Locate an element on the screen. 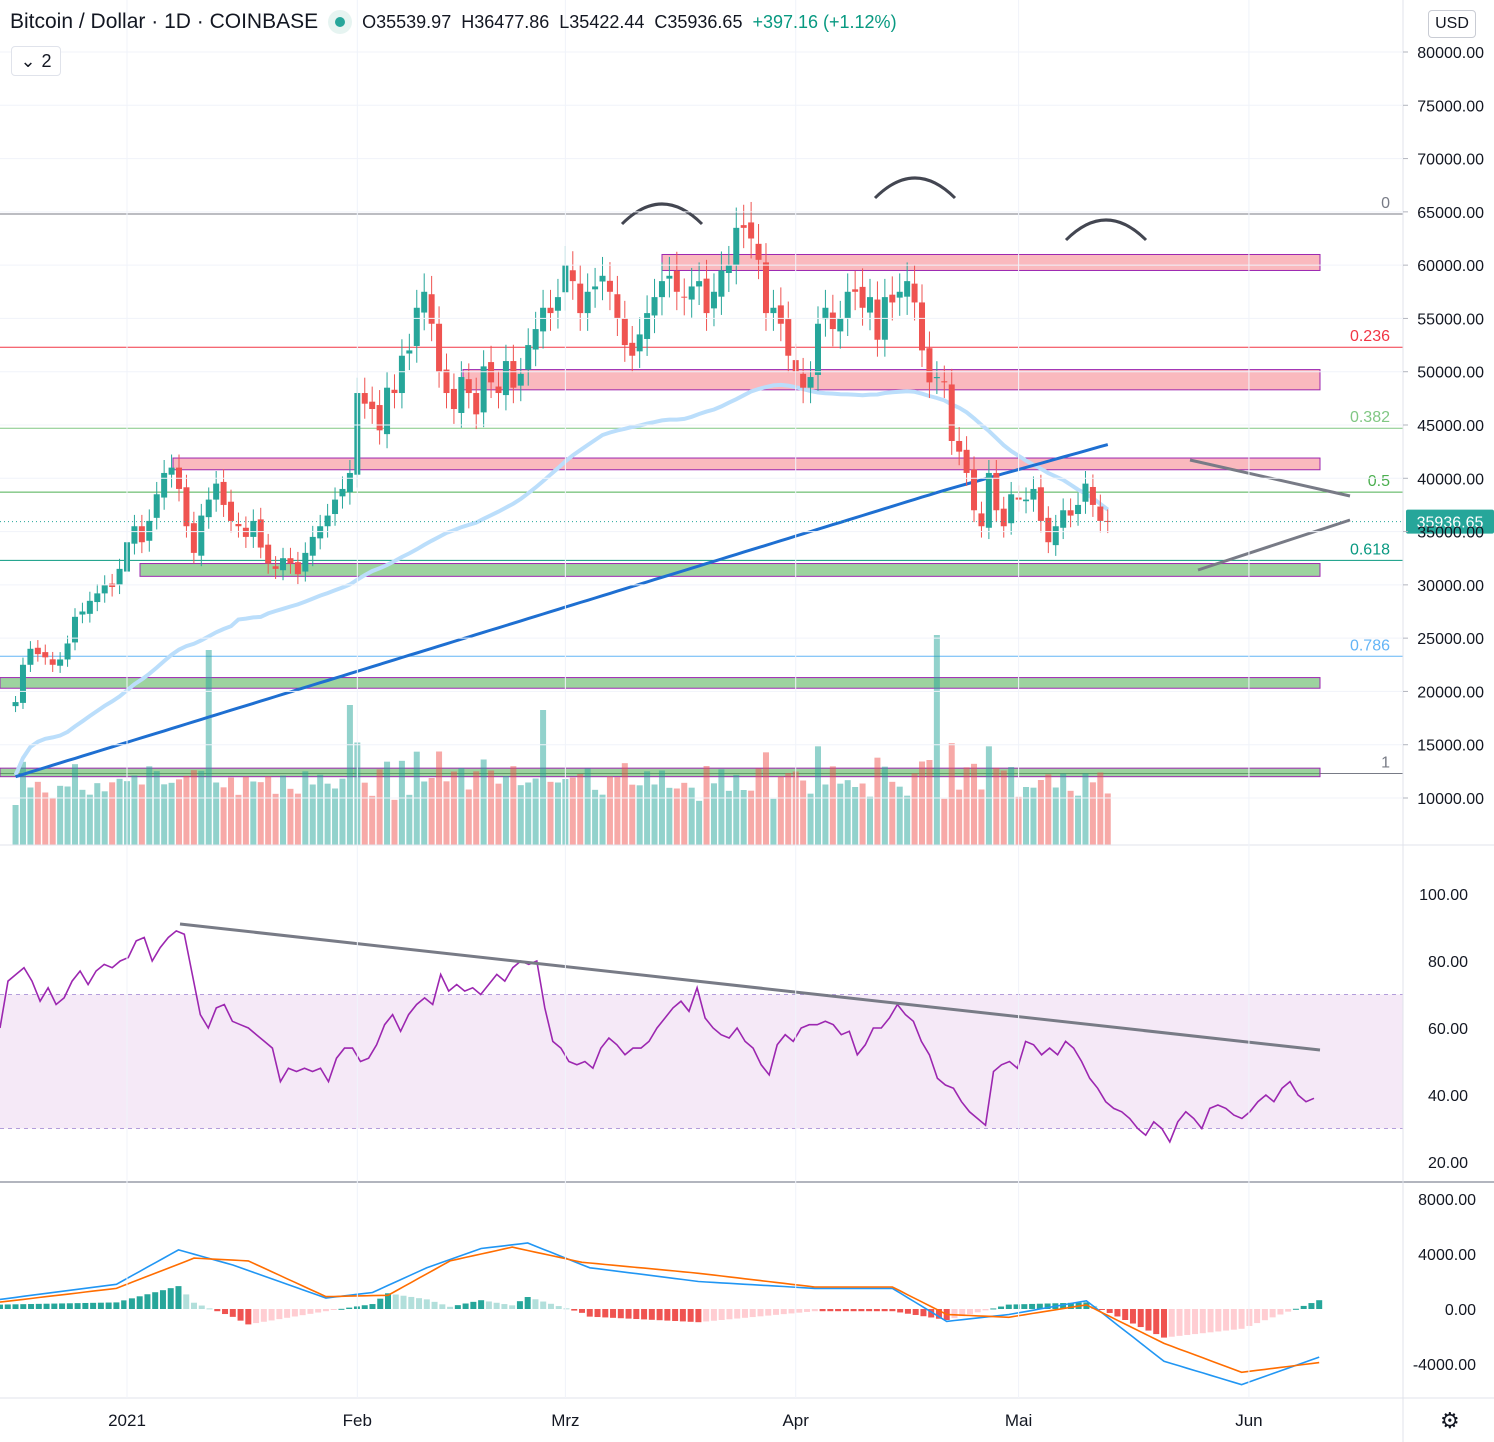 This screenshot has width=1494, height=1442. indicator-collapse-button: ⌄ 2 is located at coordinates (36, 61).